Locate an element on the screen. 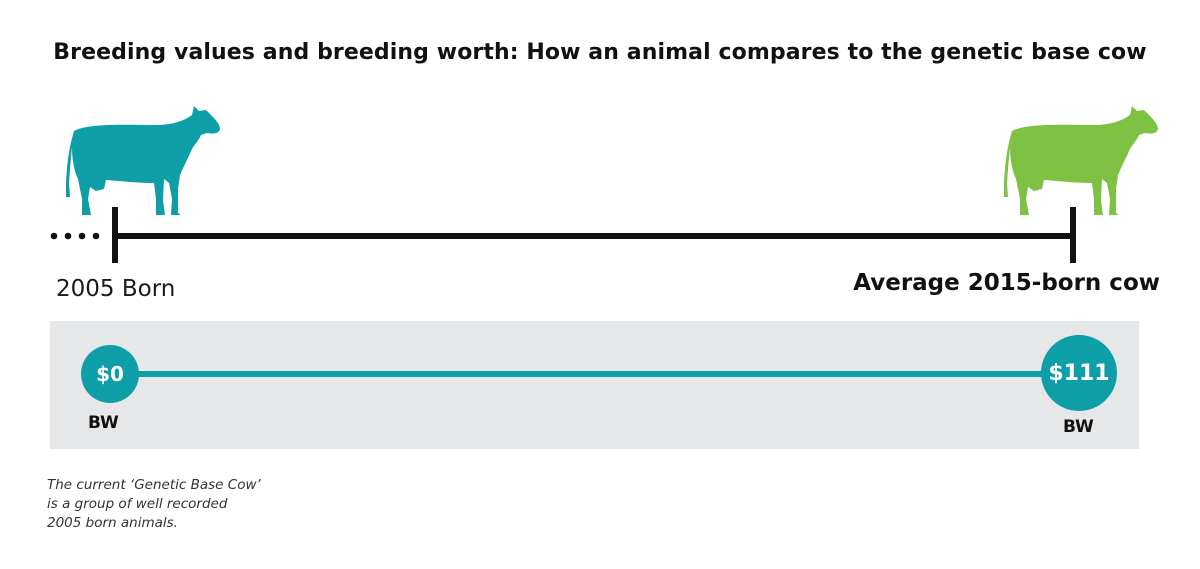  breeding-worth-end-caption: BW is located at coordinates (1078, 427).